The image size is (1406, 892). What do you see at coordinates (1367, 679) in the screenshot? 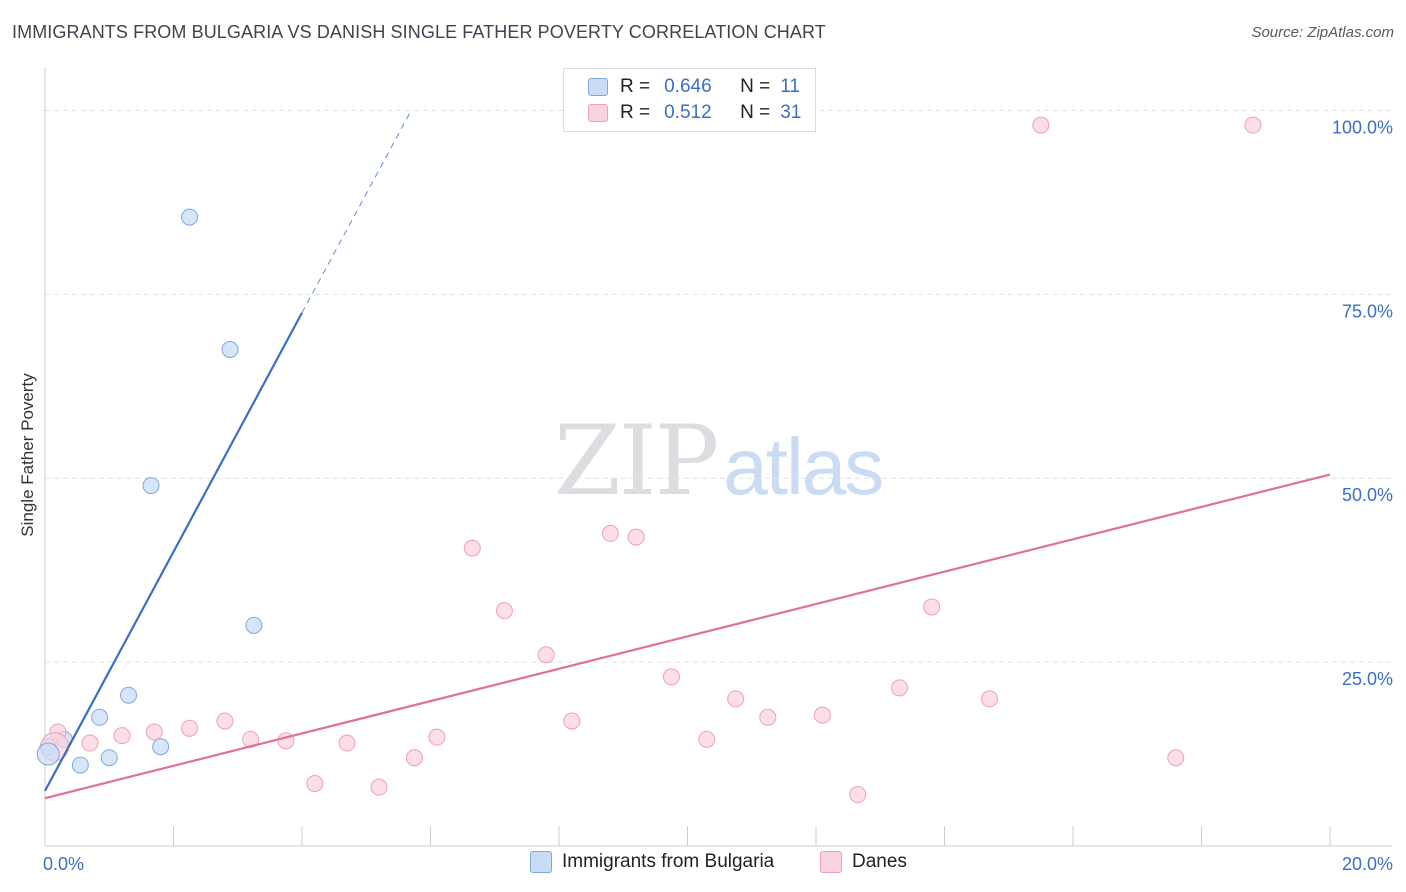
I see `y-tick-label: 25.0%` at bounding box center [1367, 679].